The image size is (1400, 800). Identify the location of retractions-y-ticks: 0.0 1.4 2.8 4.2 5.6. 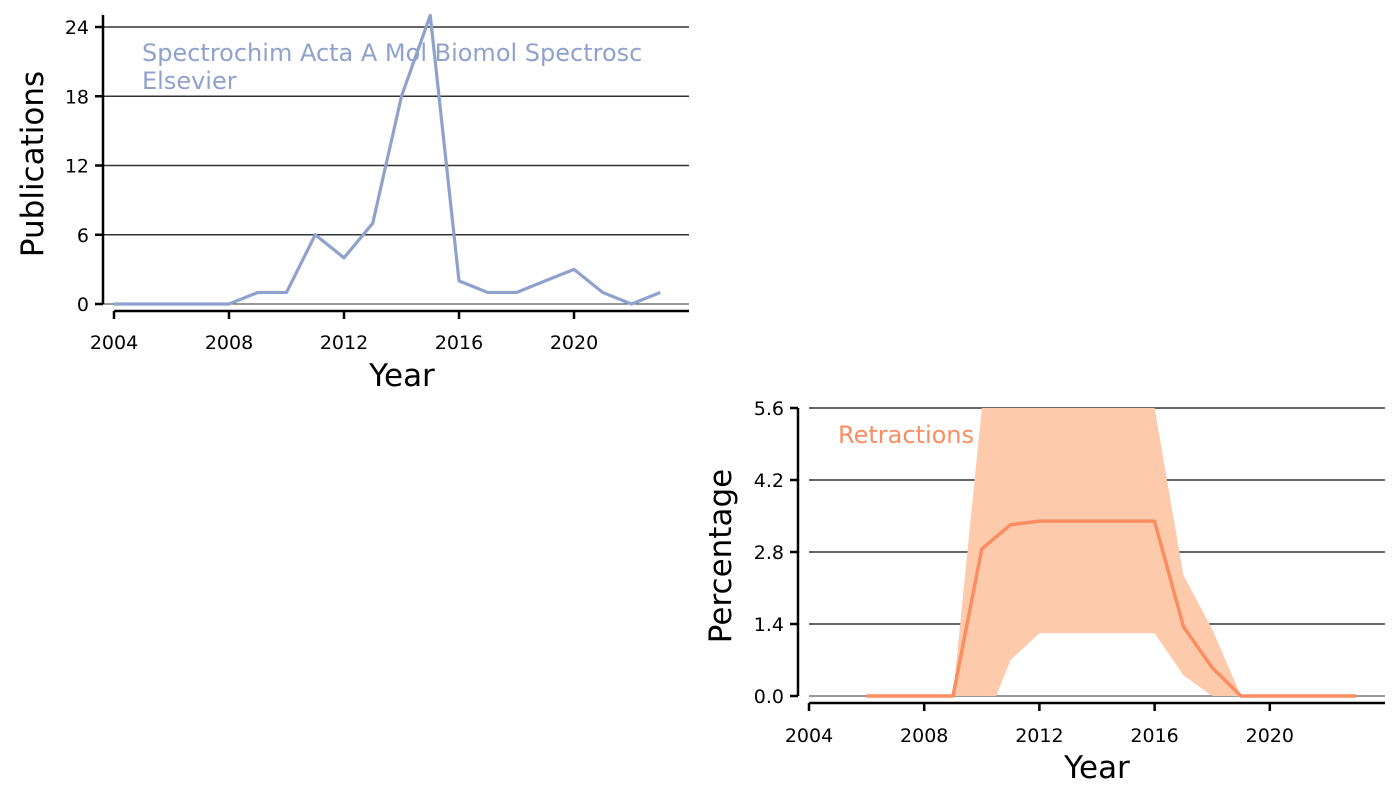
(776, 553).